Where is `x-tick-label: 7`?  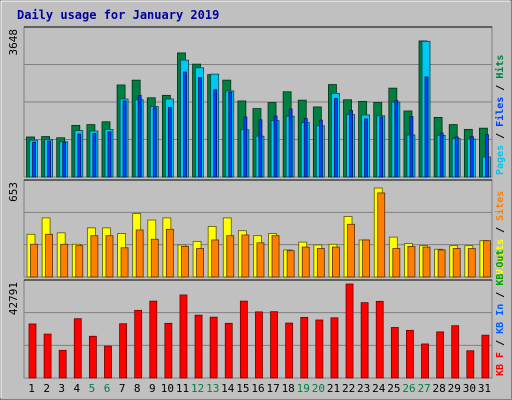
x-tick-label: 7 is located at coordinates (122, 388).